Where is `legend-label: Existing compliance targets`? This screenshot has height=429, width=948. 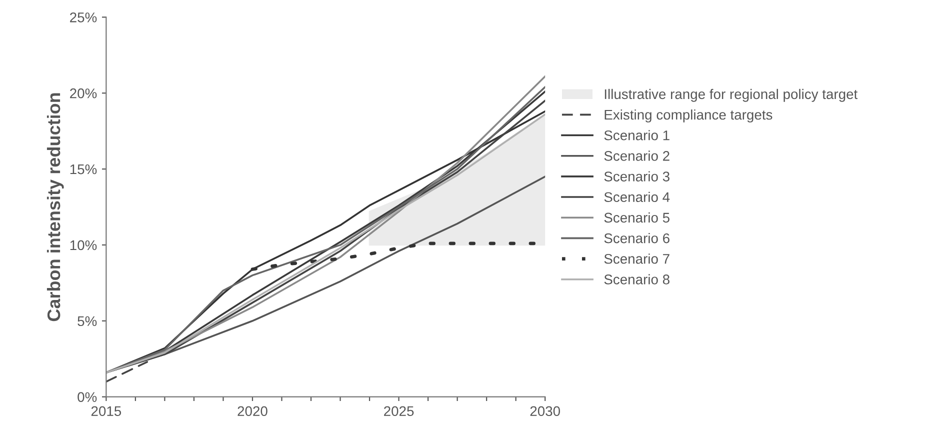
legend-label: Existing compliance targets is located at coordinates (688, 115).